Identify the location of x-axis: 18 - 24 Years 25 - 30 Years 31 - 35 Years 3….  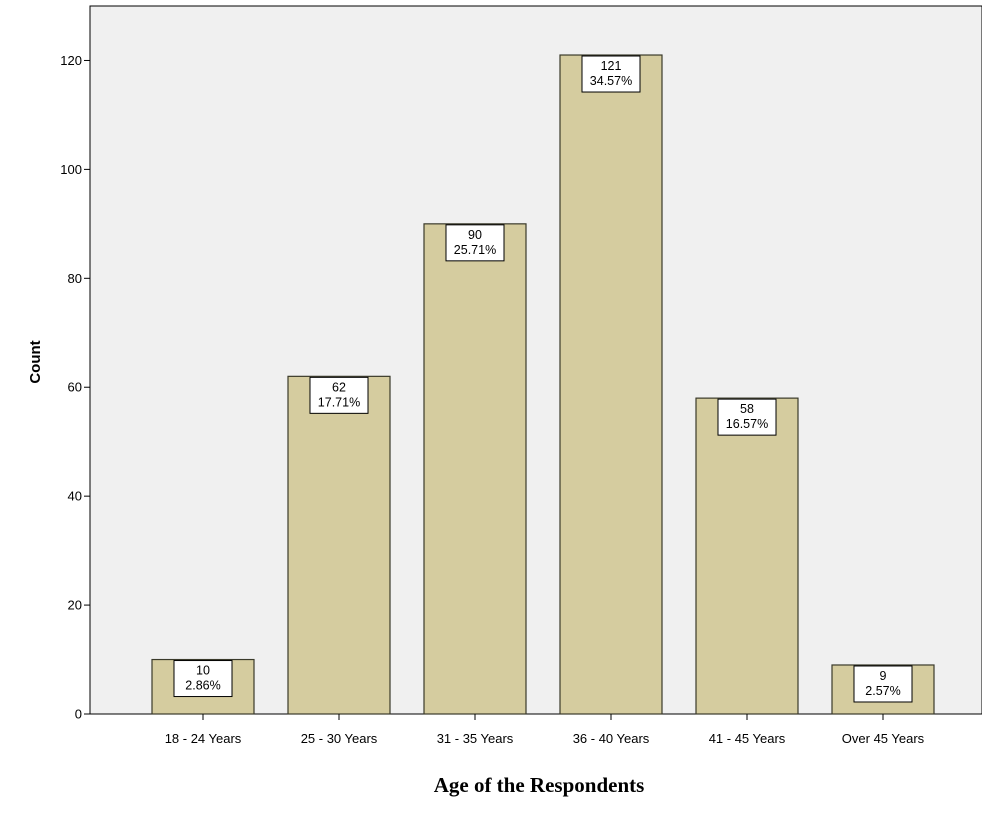
(545, 730).